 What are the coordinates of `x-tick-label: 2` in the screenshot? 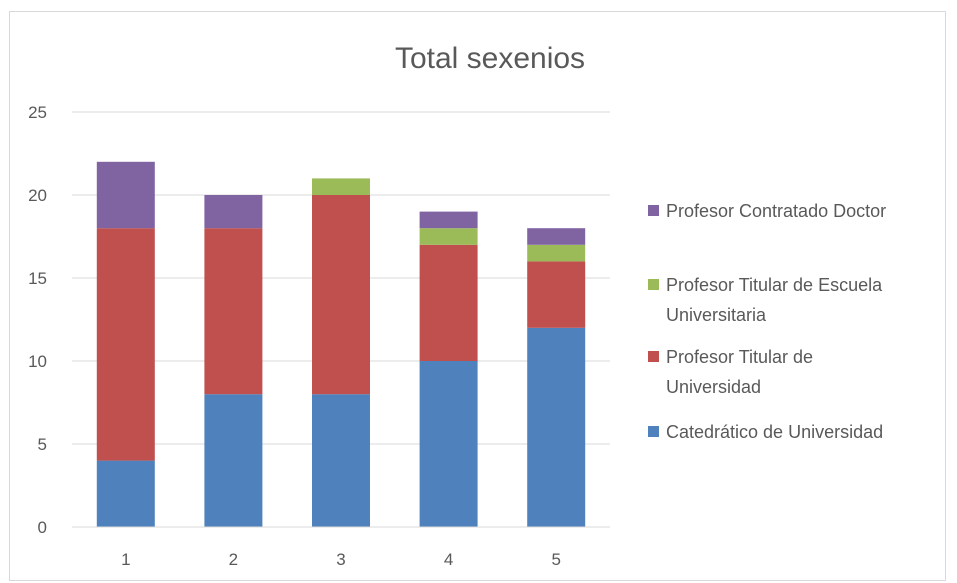 It's located at (233, 559).